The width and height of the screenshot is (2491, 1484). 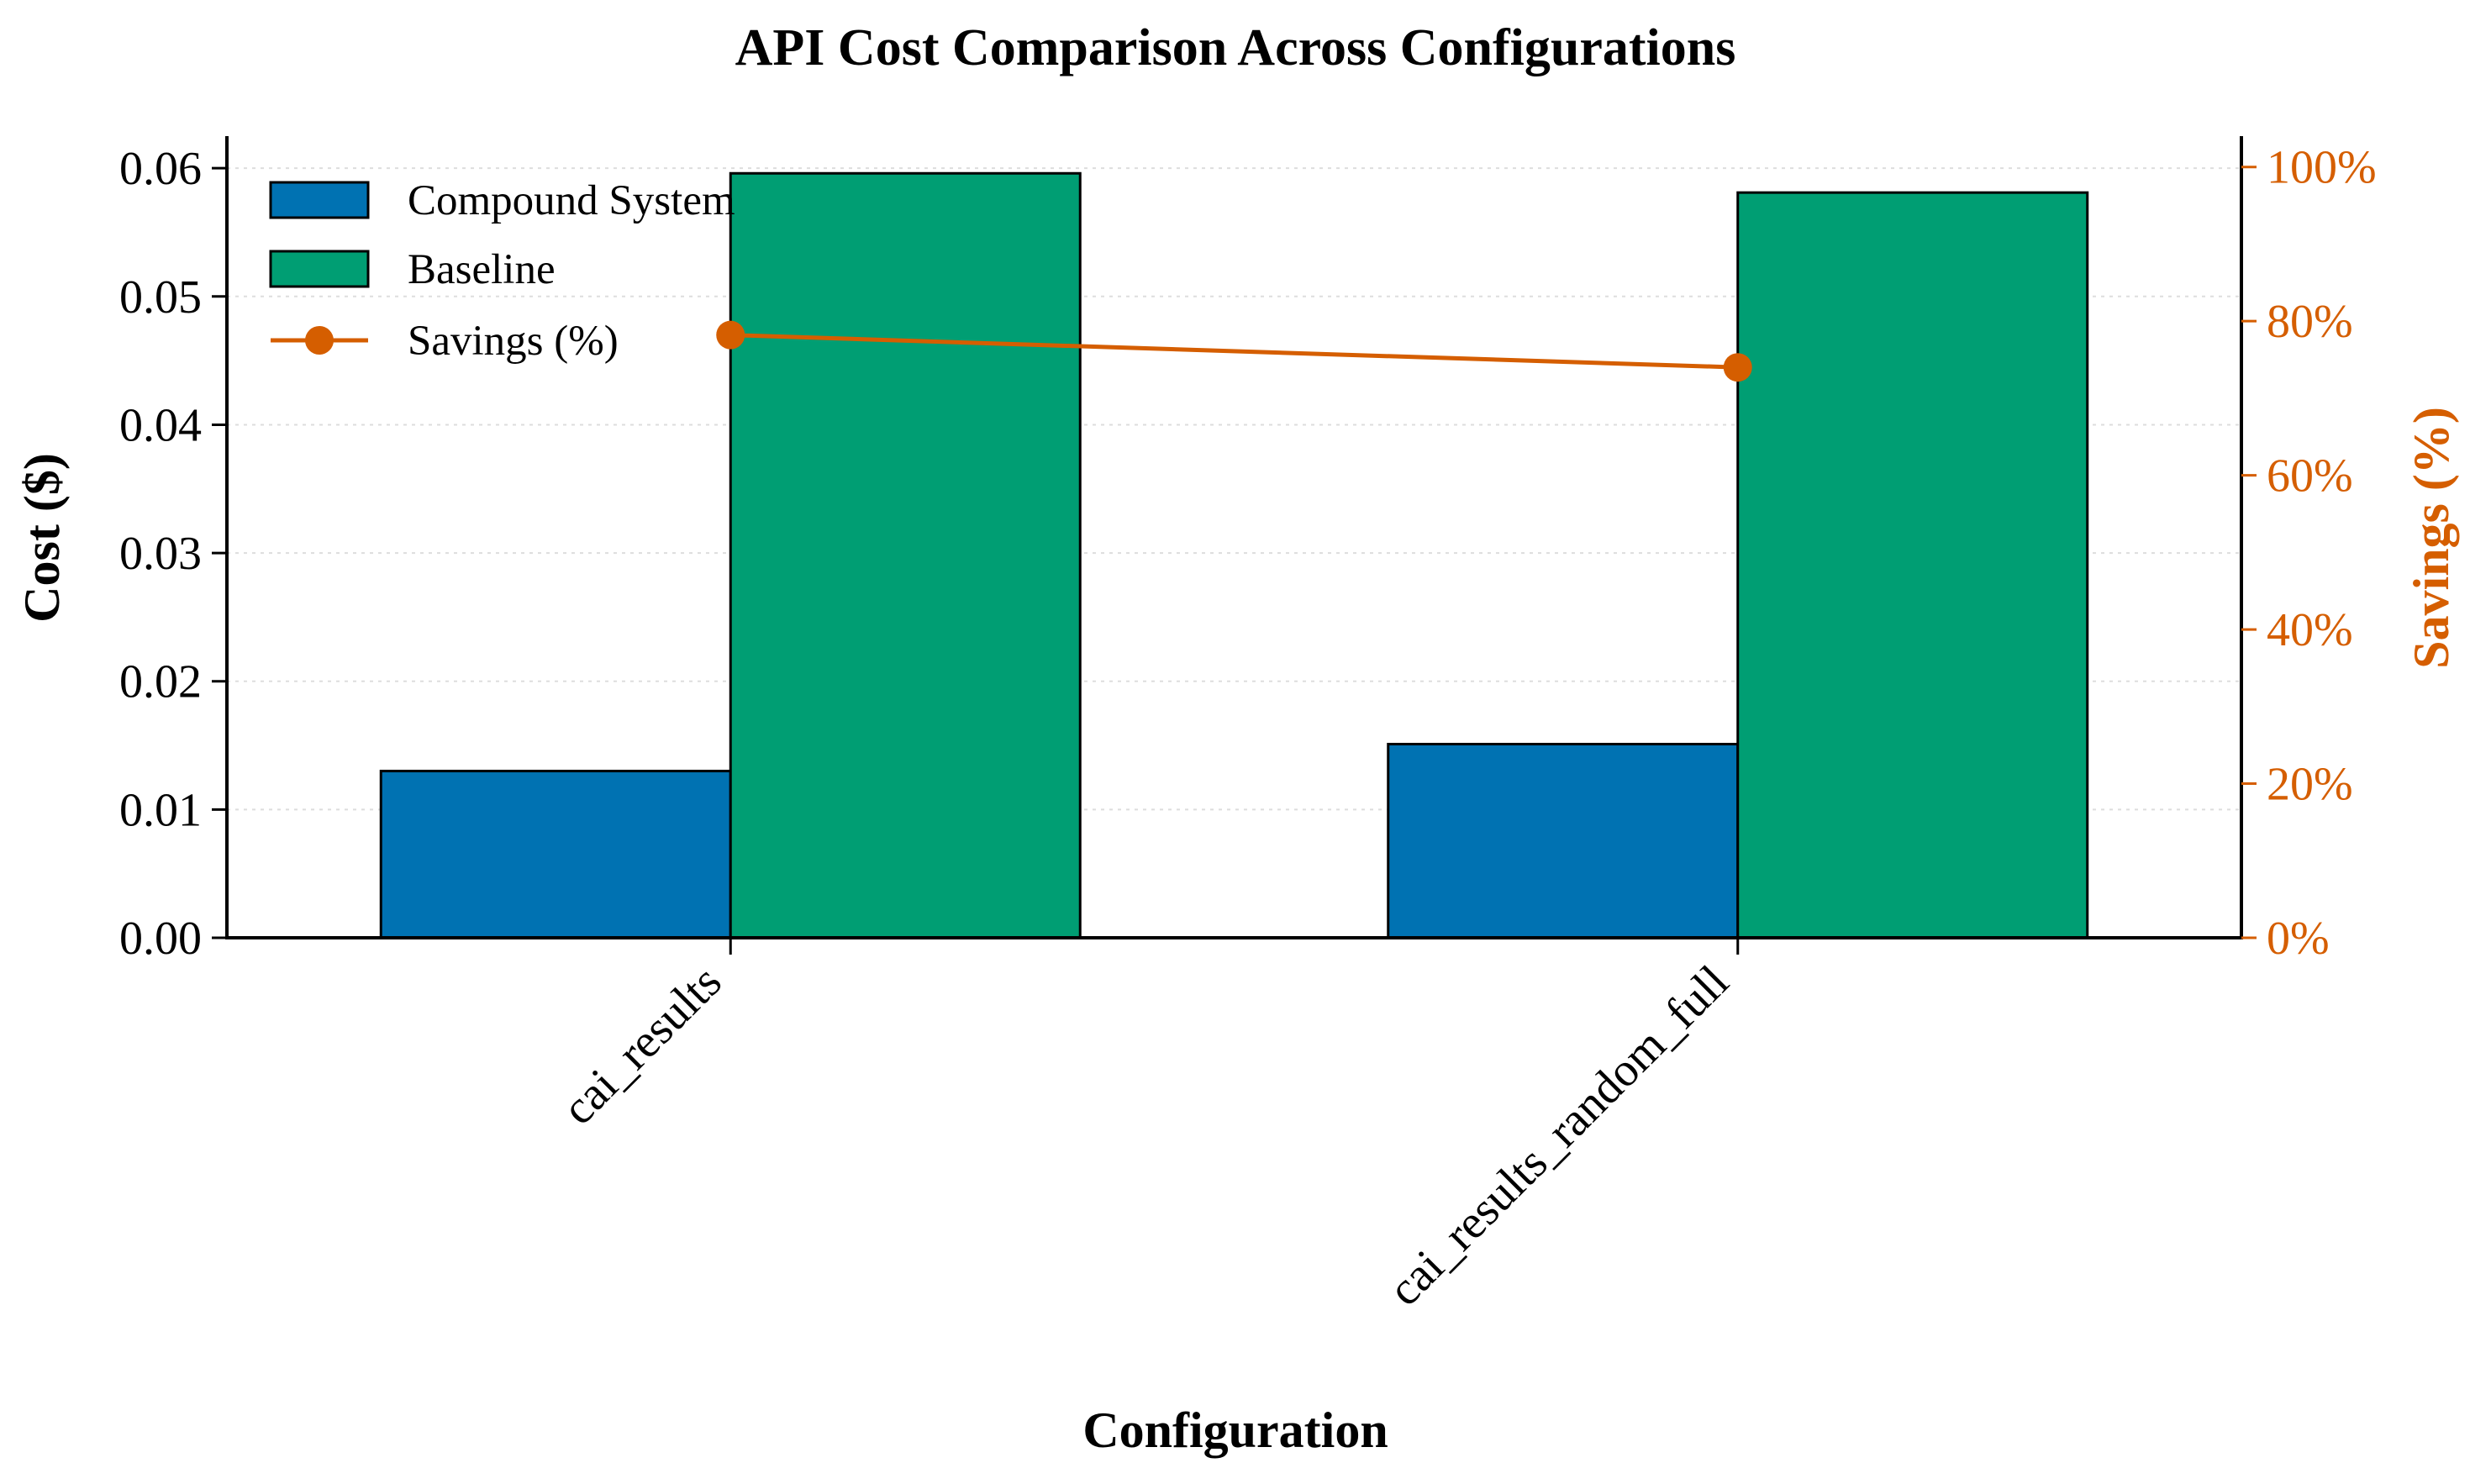 I want to click on y-axis-label: Cost ($), so click(x=42, y=538).